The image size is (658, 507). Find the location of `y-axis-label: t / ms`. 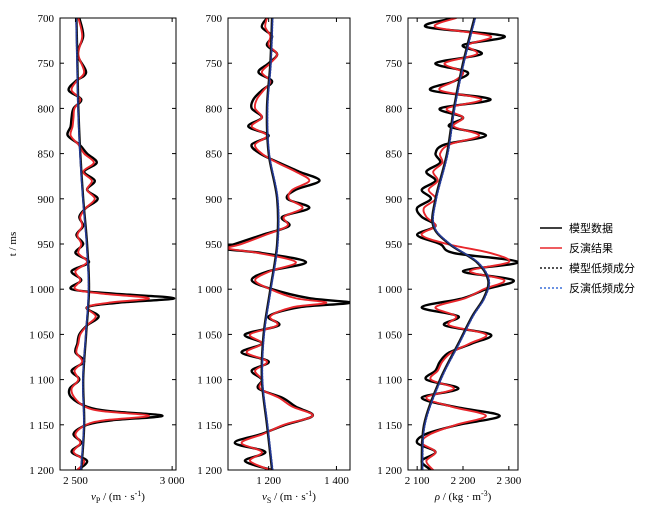

y-axis-label: t / ms is located at coordinates (13, 244).